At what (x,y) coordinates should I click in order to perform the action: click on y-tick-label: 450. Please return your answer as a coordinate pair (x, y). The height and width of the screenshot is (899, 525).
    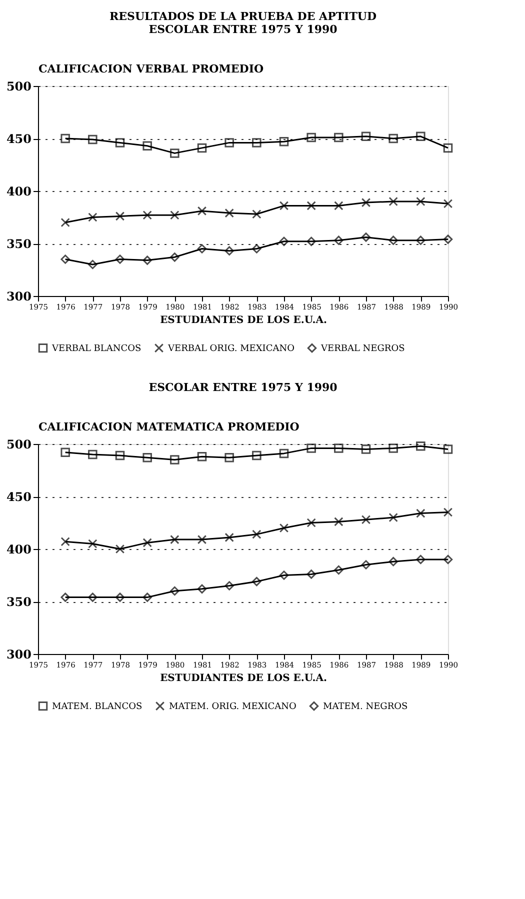
    Looking at the image, I should click on (19, 139).